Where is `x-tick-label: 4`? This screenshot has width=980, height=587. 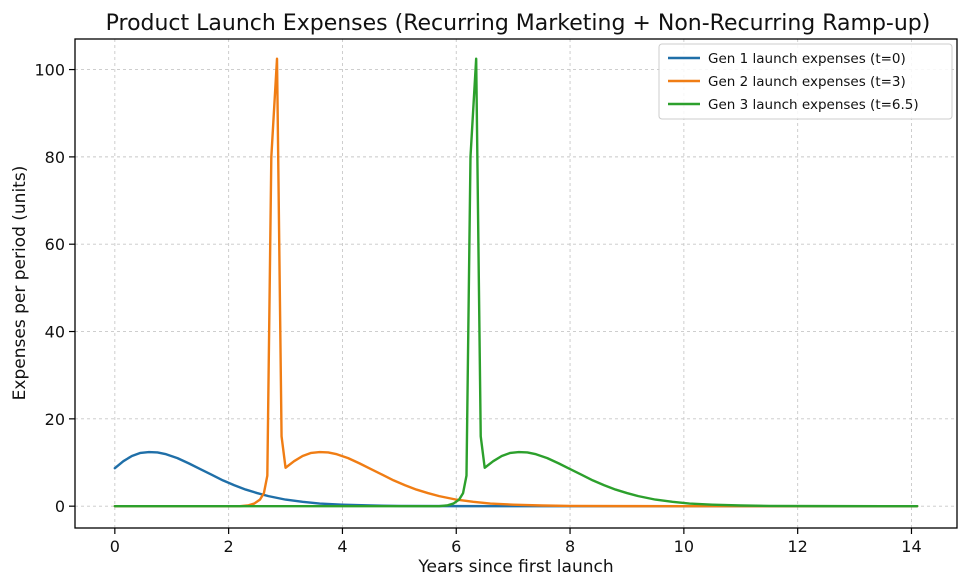
x-tick-label: 4 is located at coordinates (342, 546).